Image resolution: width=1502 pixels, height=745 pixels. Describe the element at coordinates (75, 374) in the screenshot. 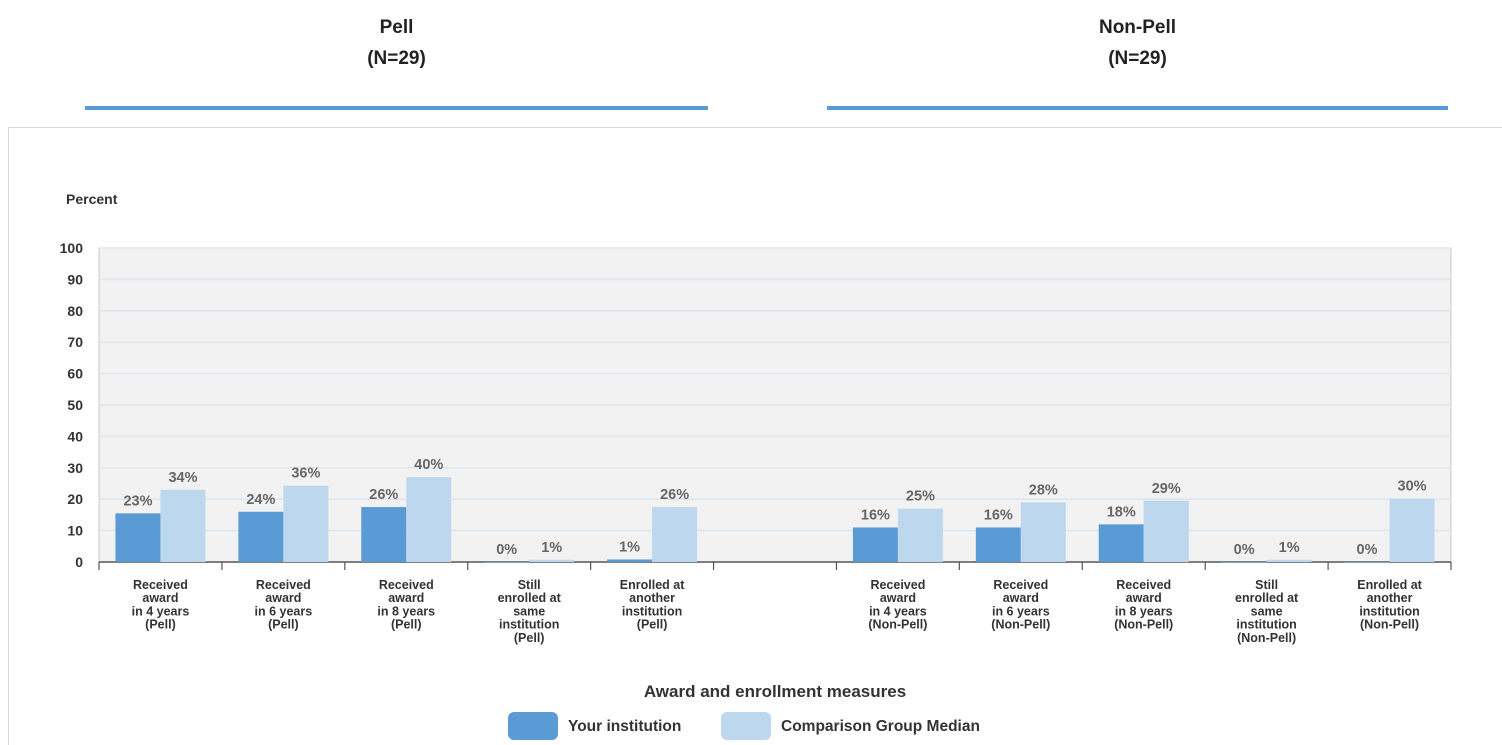

I see `y-tick-label: 60` at that location.